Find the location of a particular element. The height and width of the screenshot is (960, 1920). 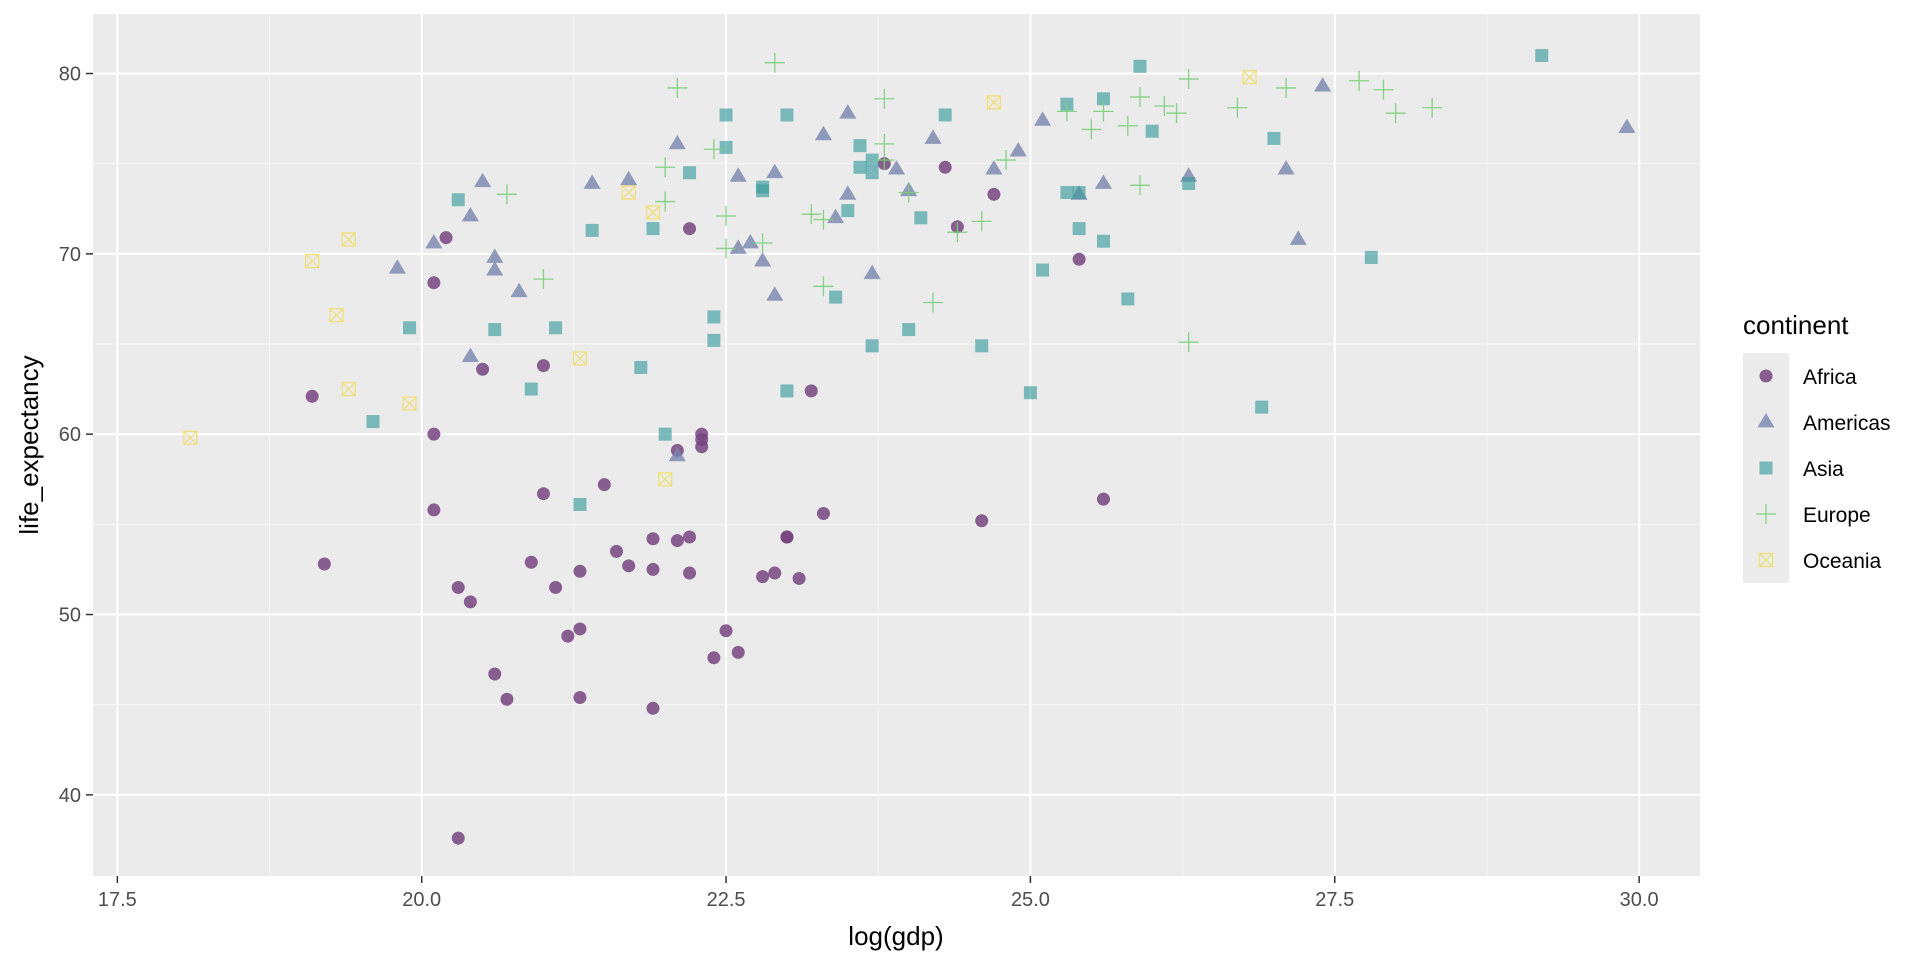

y-tick-label: 80 is located at coordinates (70, 75).